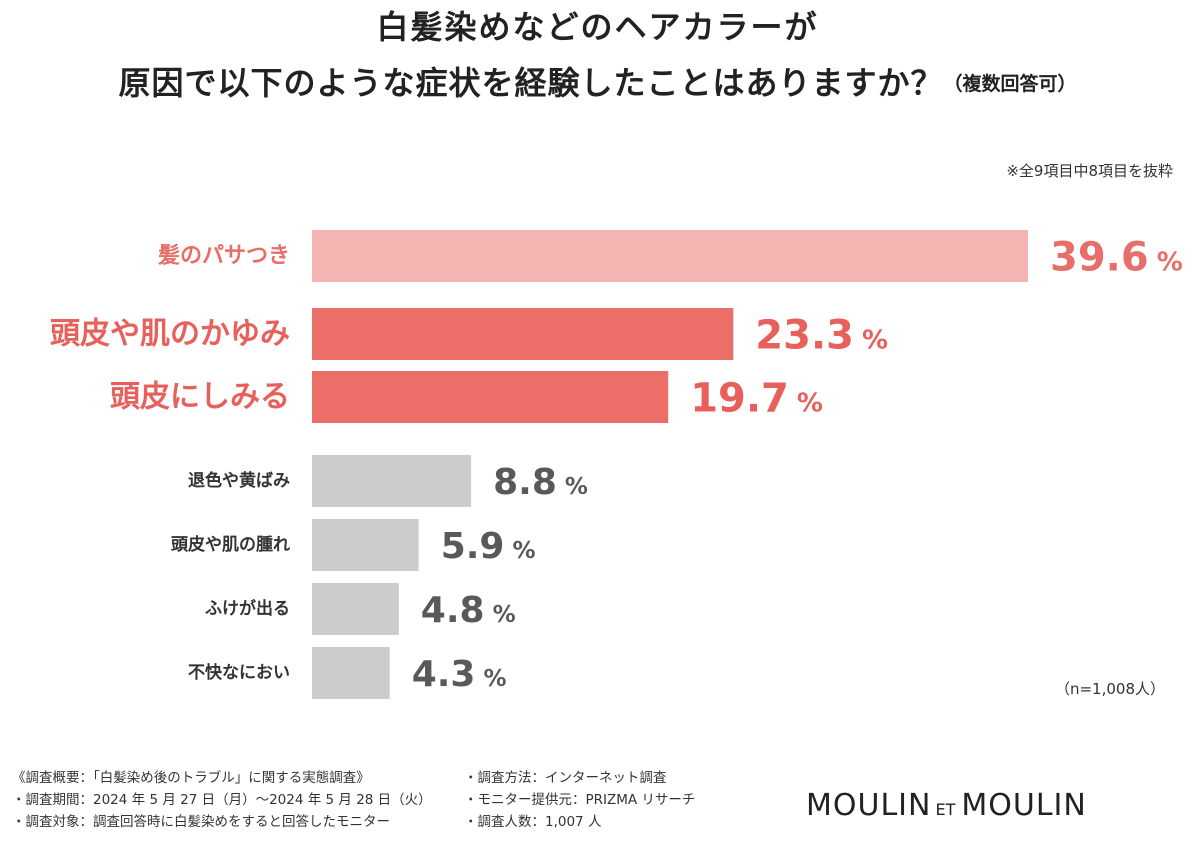 The image size is (1195, 847). What do you see at coordinates (239, 672) in the screenshot?
I see `category-label-7: 不快なにおい` at bounding box center [239, 672].